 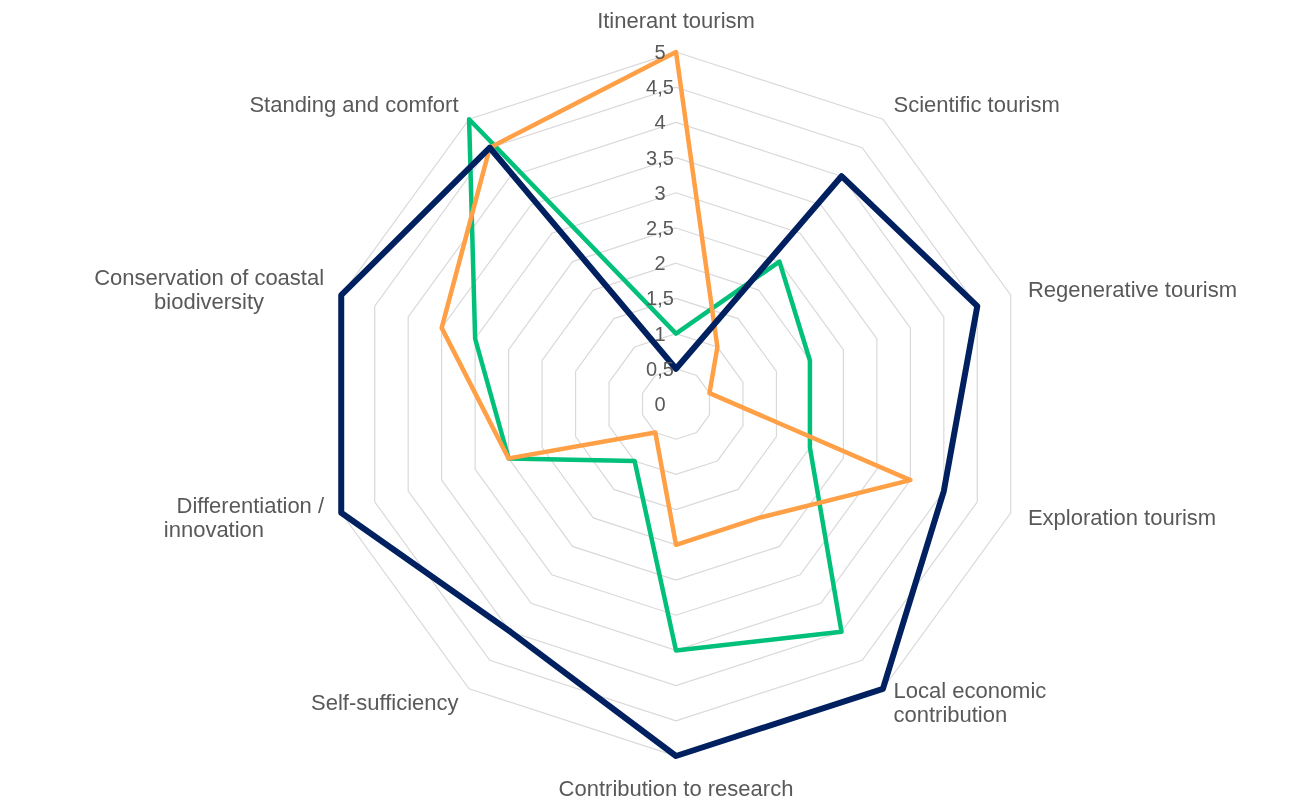 What do you see at coordinates (676, 788) in the screenshot?
I see `spoke-label: Contribution to research` at bounding box center [676, 788].